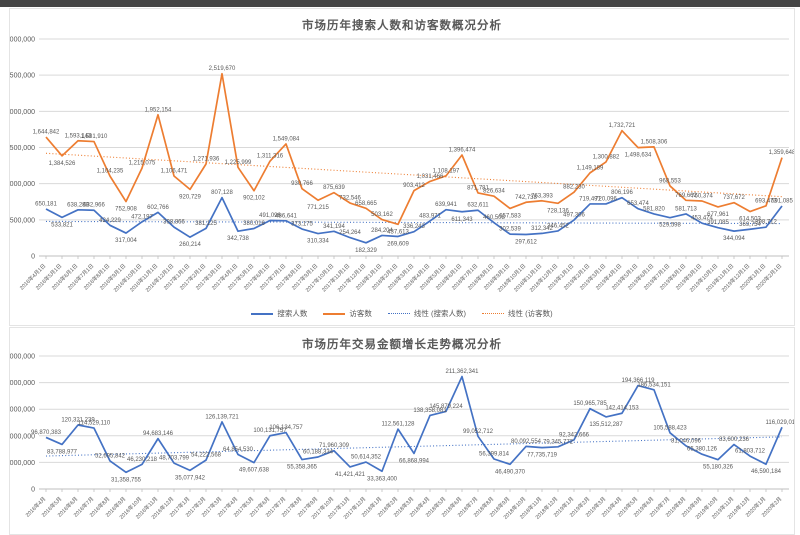 The height and width of the screenshot is (535, 800). I want to click on svg-text: 1,225,999, so click(238, 163).